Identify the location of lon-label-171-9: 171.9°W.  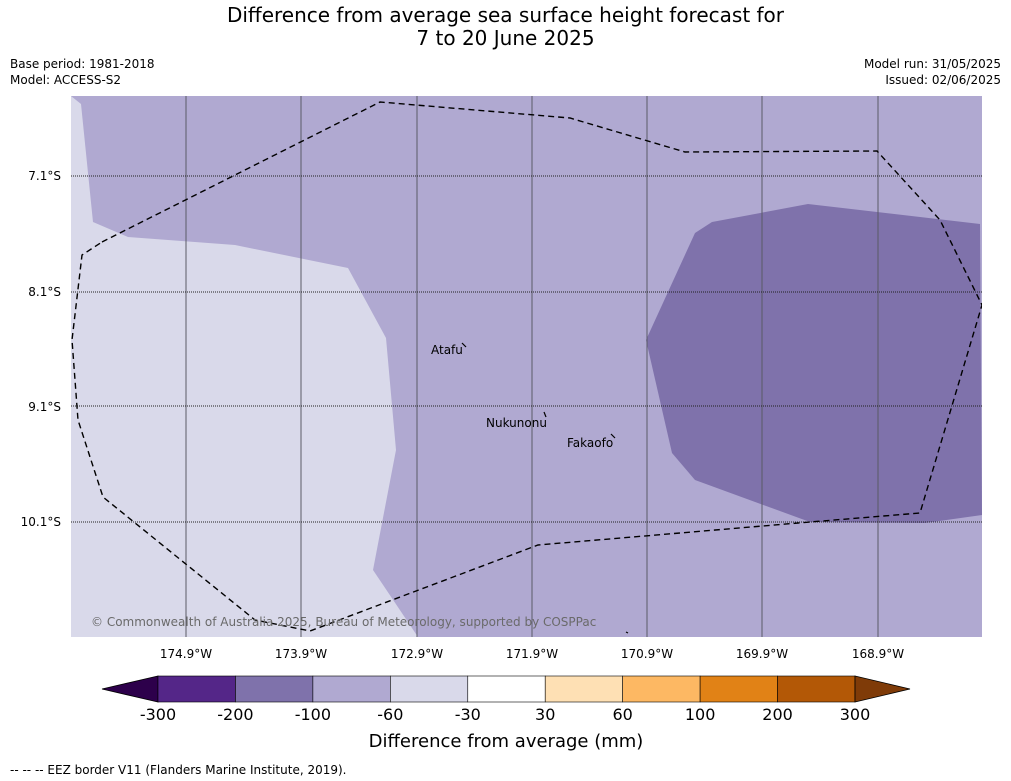
(532, 654).